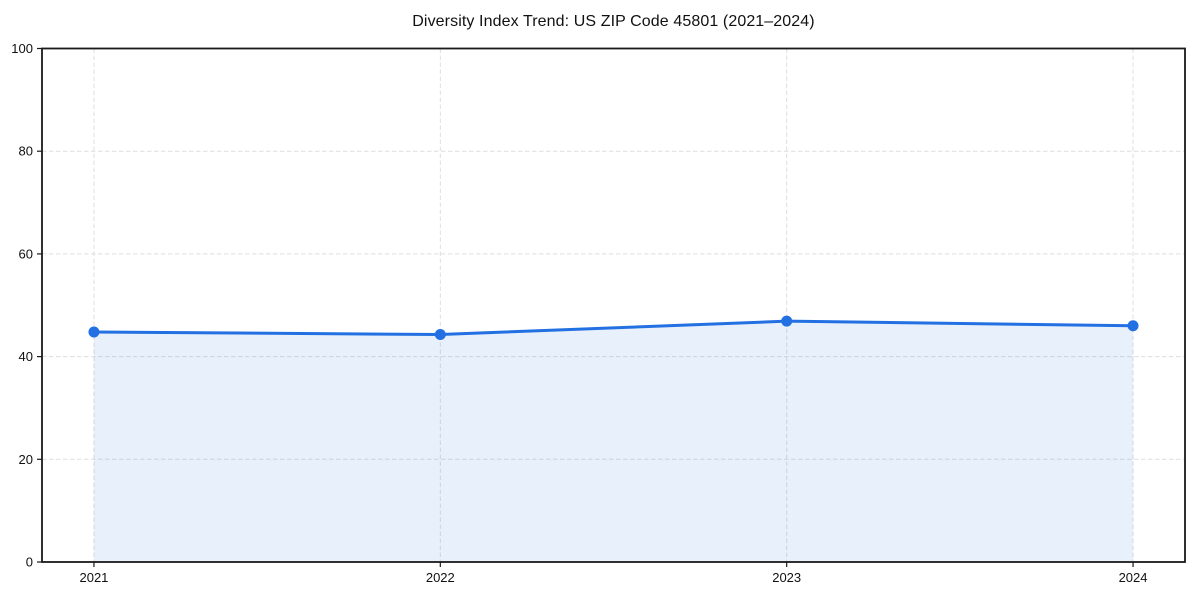 The height and width of the screenshot is (600, 1200). What do you see at coordinates (29, 562) in the screenshot?
I see `y-axis-tick-label: 0` at bounding box center [29, 562].